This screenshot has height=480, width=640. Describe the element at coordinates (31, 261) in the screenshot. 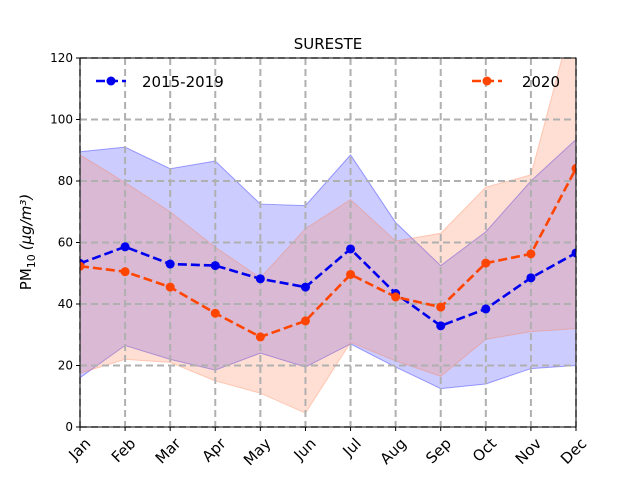

I see `y-axis-label-subscript: 10` at that location.